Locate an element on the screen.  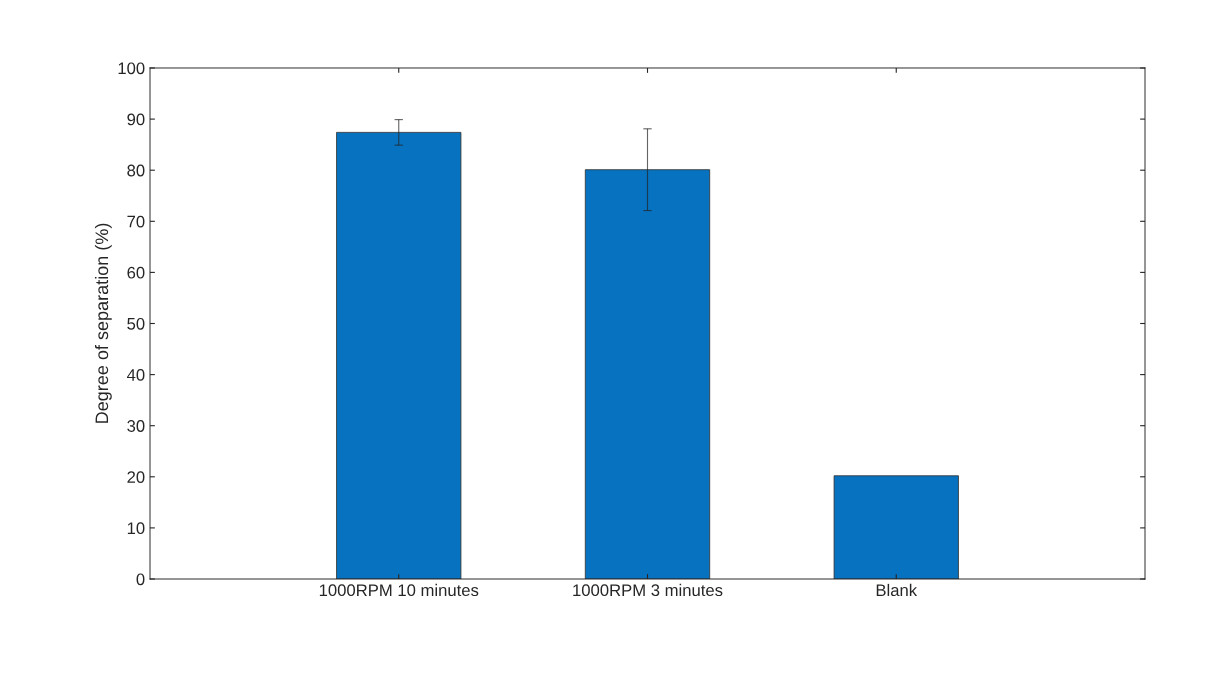
y-tick-label: 20 is located at coordinates (136, 477).